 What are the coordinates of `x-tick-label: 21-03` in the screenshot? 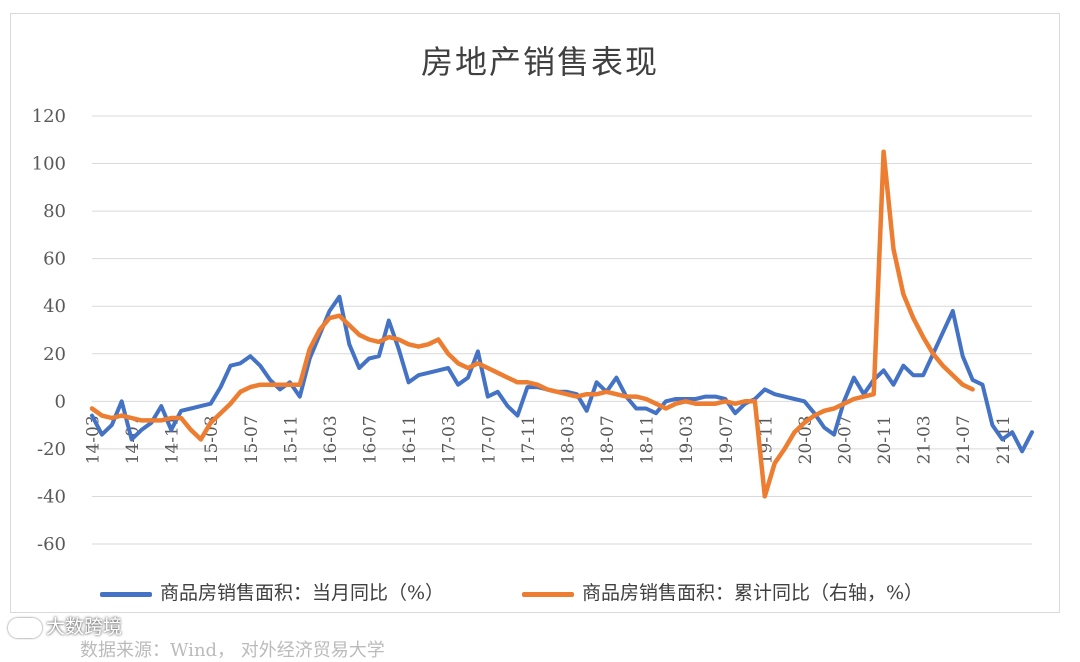 It's located at (925, 439).